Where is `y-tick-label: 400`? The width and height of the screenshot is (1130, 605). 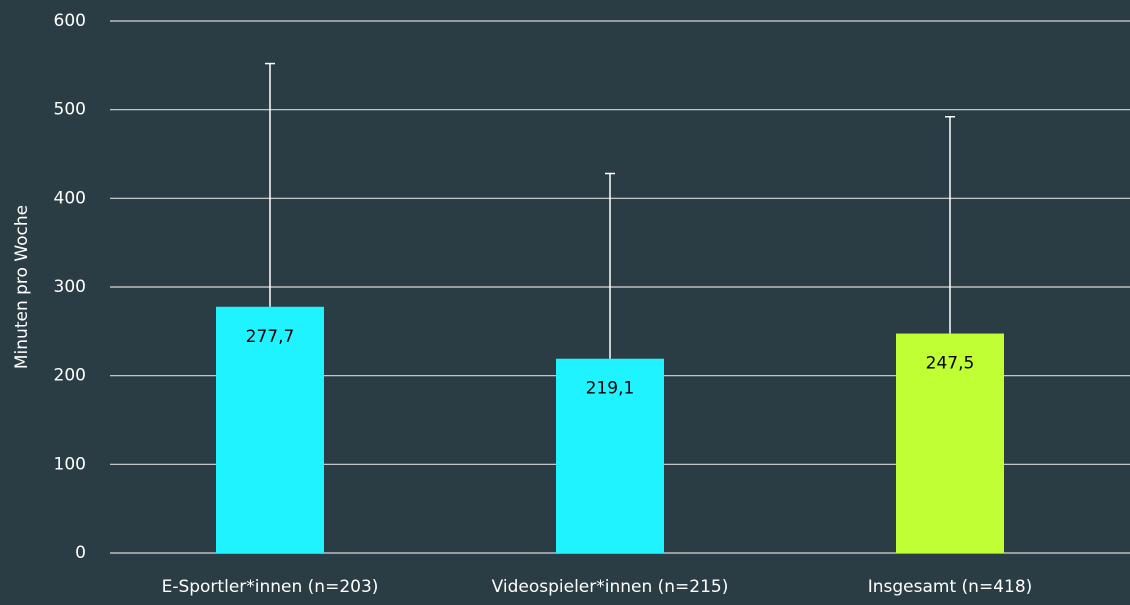
y-tick-label: 400 is located at coordinates (70, 198).